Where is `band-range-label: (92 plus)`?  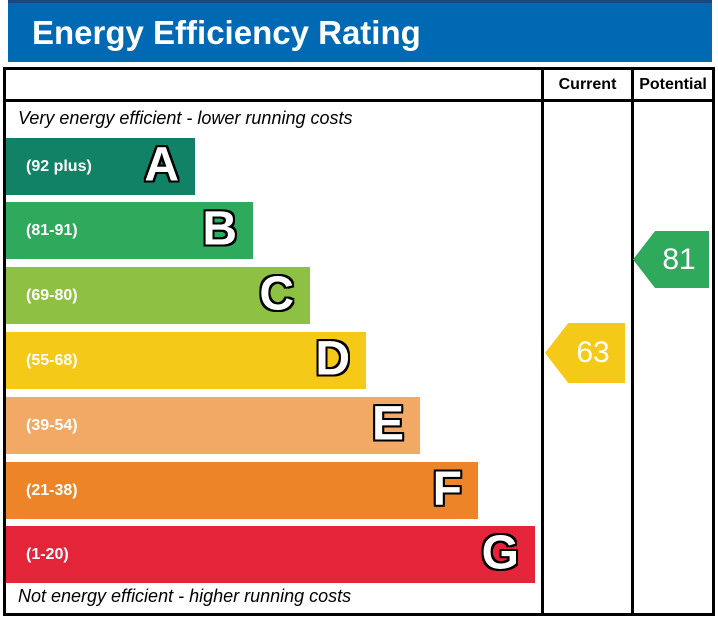
band-range-label: (92 plus) is located at coordinates (59, 166).